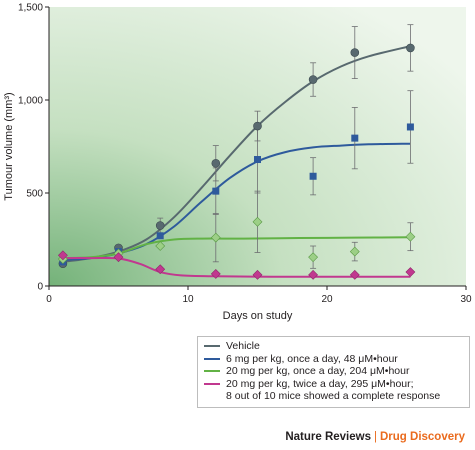  I want to click on y-tick-label: 1,500, so click(30, 8).